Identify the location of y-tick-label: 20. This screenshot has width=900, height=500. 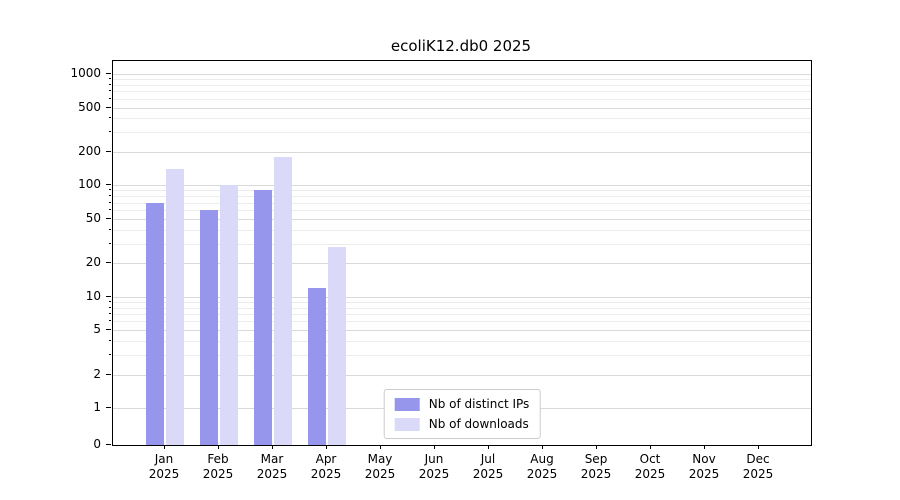
(93, 262).